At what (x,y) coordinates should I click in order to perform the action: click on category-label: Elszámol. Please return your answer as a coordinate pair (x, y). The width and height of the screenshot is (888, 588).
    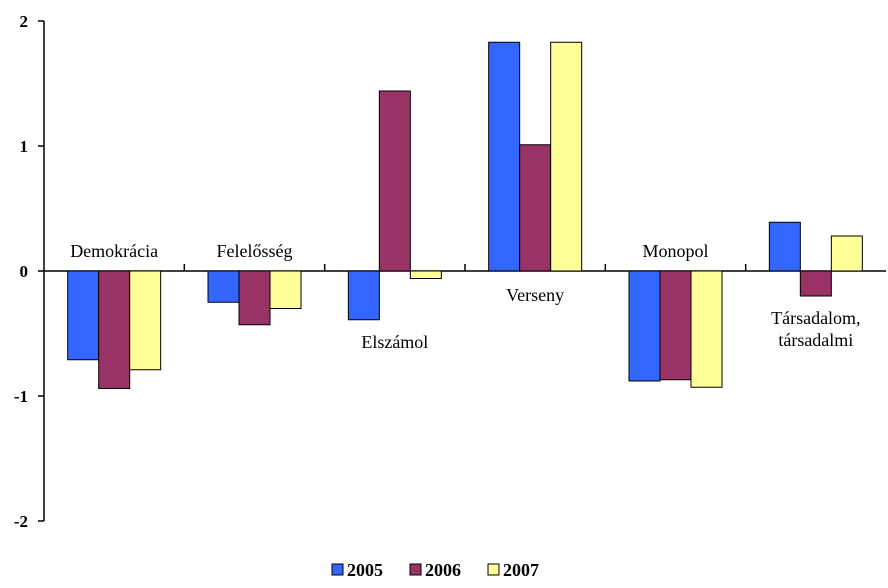
    Looking at the image, I should click on (394, 342).